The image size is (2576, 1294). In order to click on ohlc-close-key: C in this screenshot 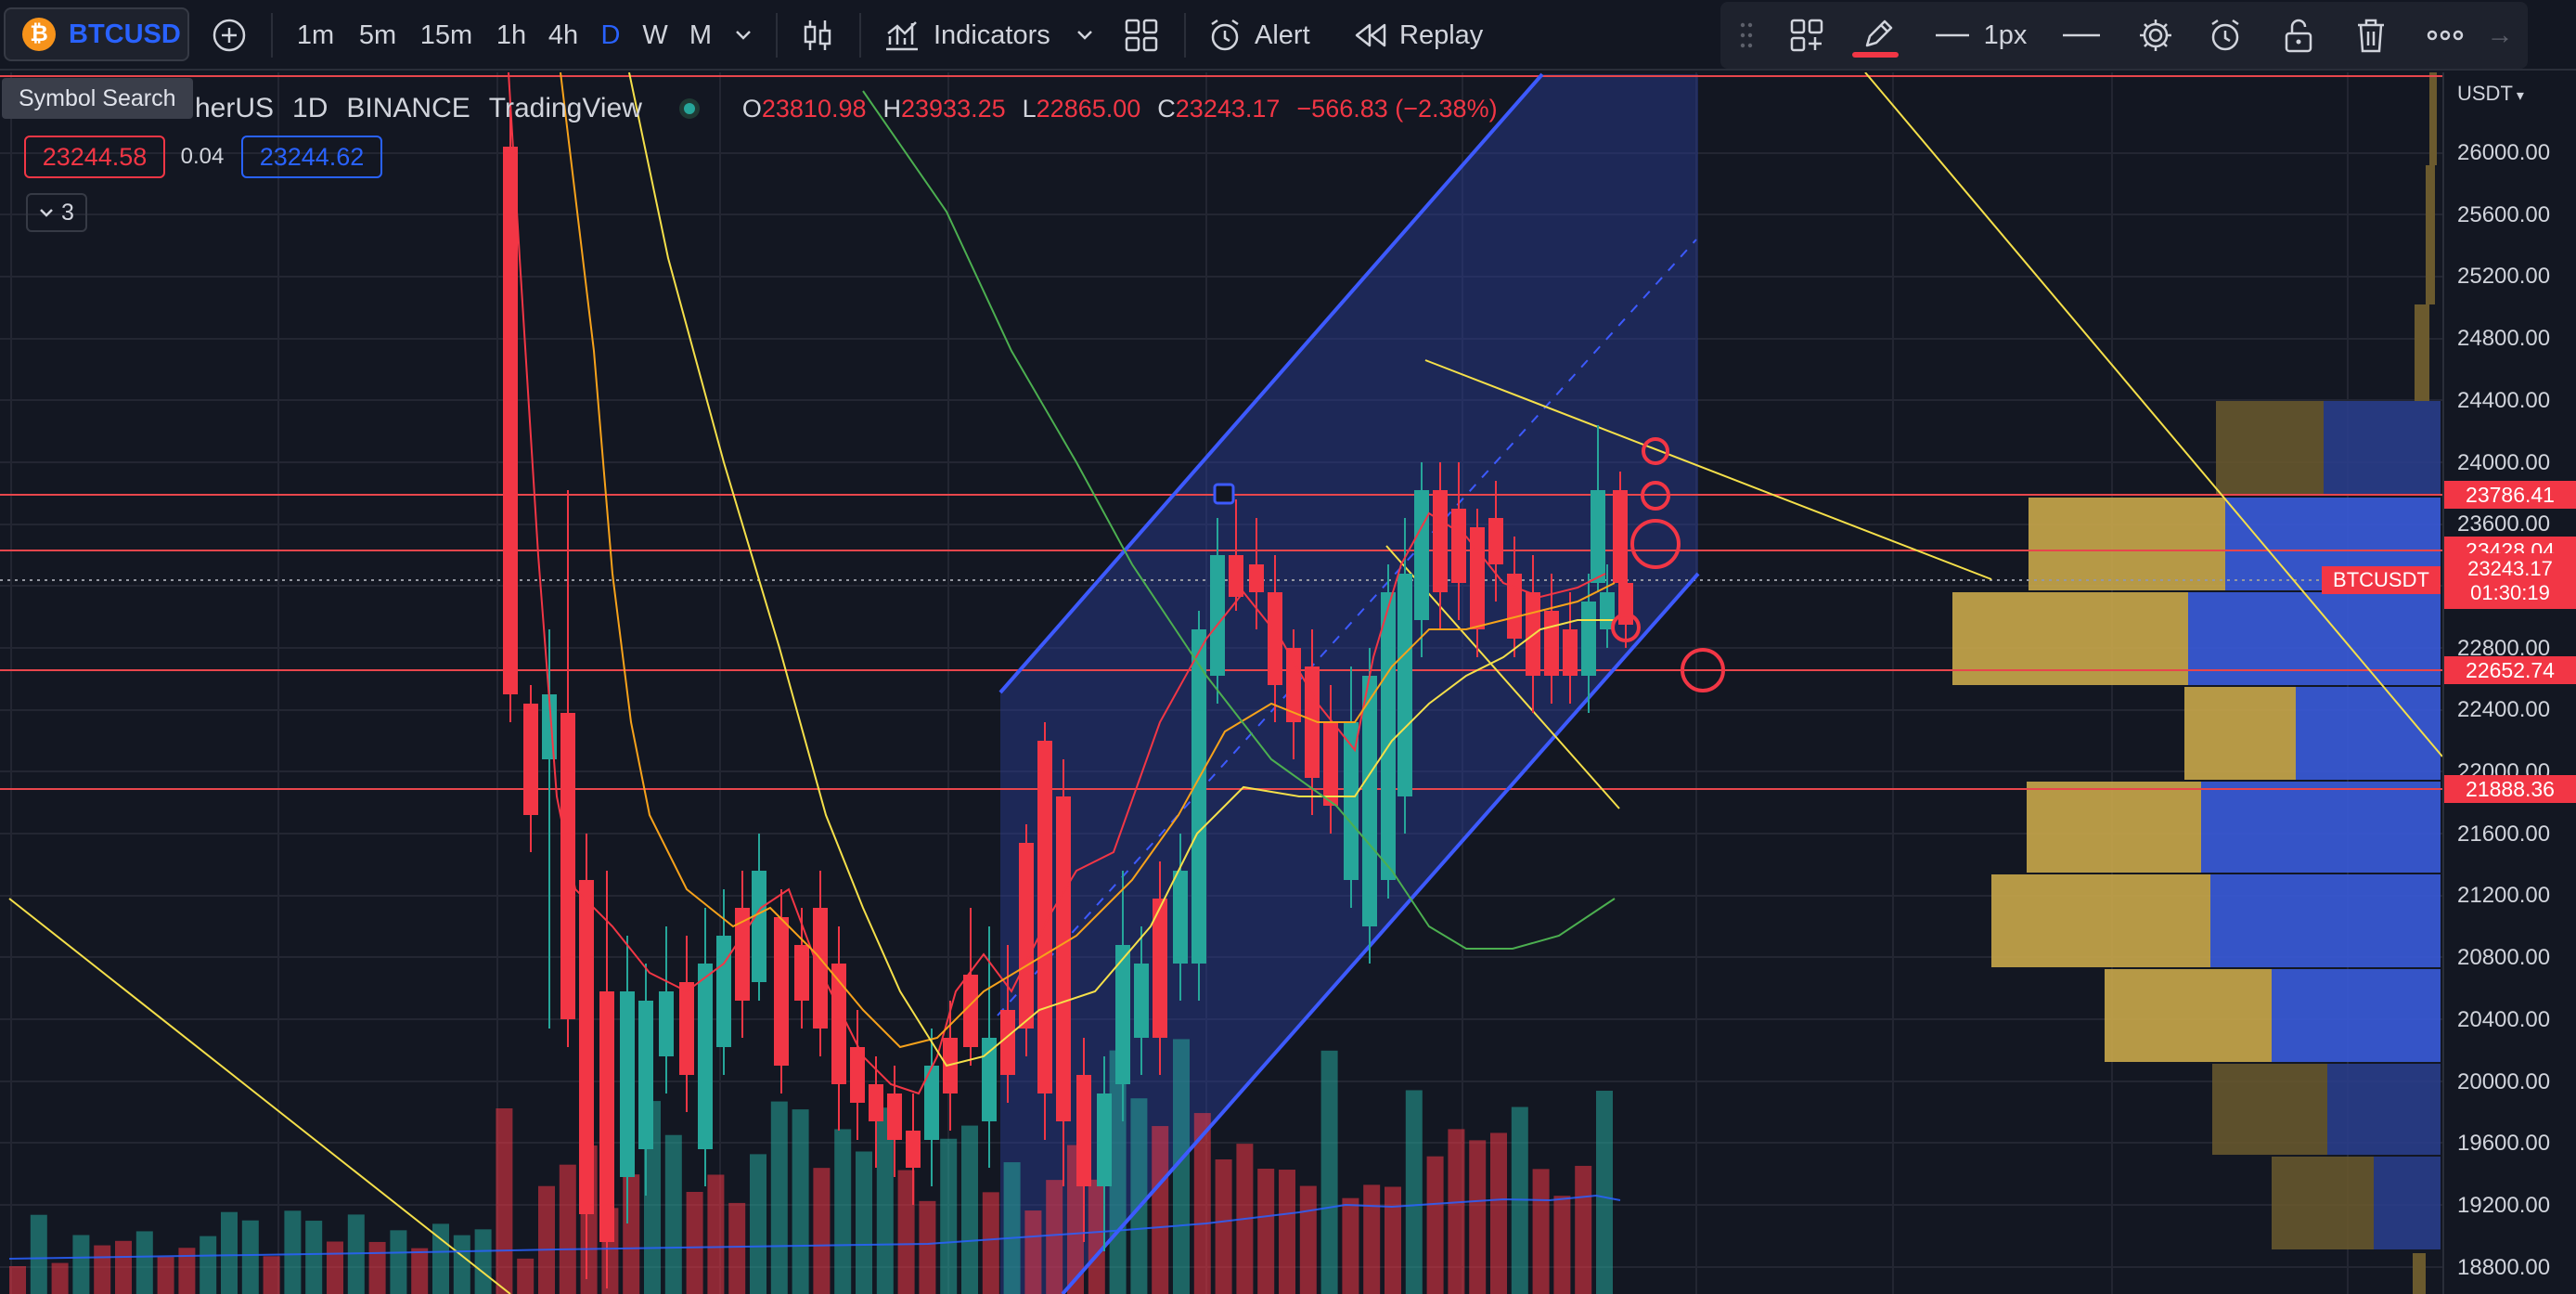, I will do `click(1167, 108)`.